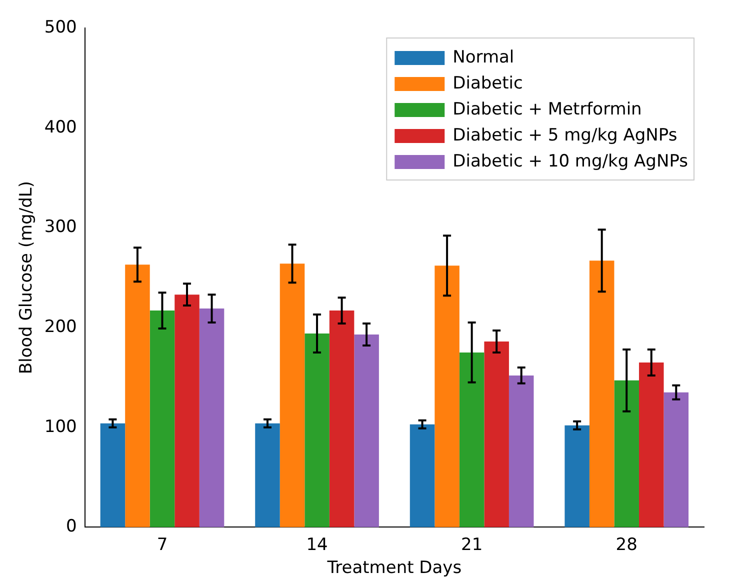 The width and height of the screenshot is (732, 587). What do you see at coordinates (60, 326) in the screenshot?
I see `y-tick-label: 200` at bounding box center [60, 326].